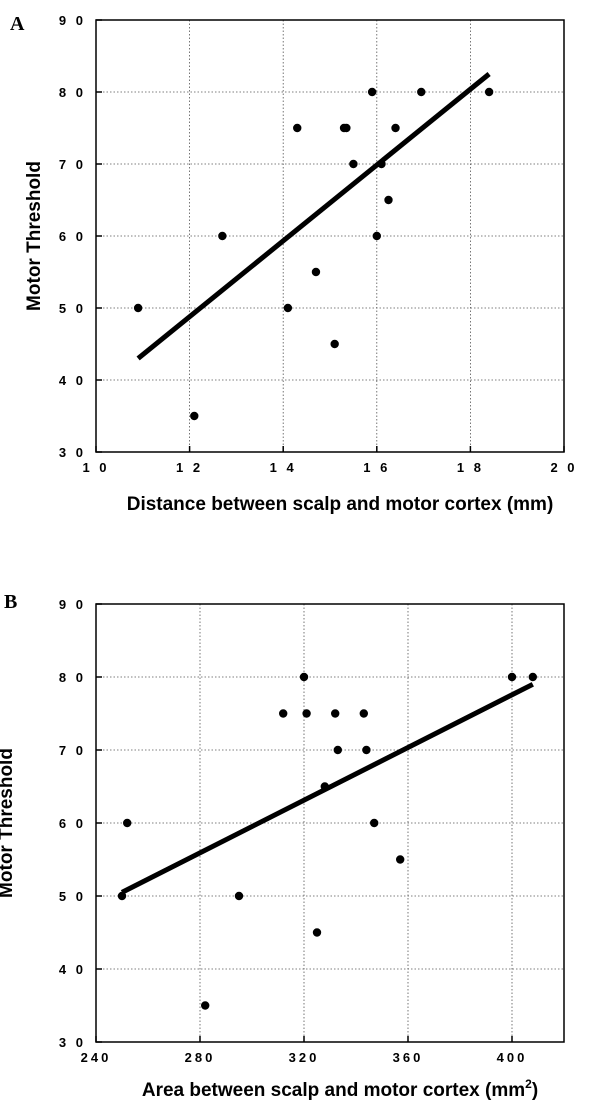  What do you see at coordinates (200, 1057) in the screenshot?
I see `x-tick-label: 280` at bounding box center [200, 1057].